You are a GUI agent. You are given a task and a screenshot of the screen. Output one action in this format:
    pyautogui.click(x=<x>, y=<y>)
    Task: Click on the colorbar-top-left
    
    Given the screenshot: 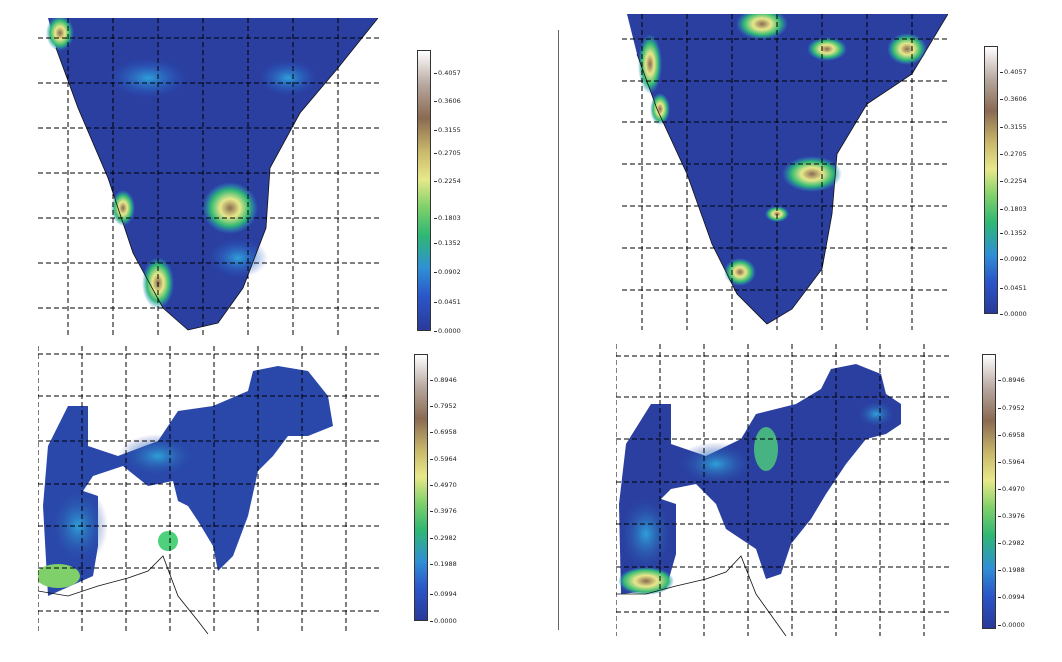 What is the action you would take?
    pyautogui.click(x=424, y=190)
    